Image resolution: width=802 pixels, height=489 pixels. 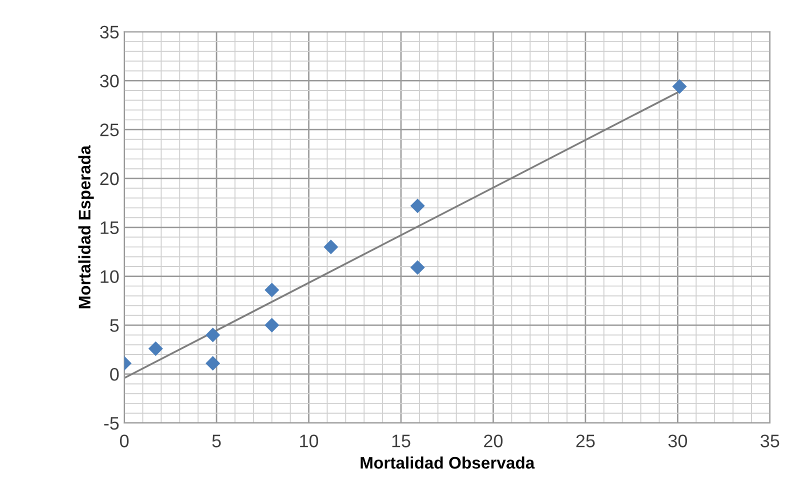 I want to click on x-tick-label: 0, so click(x=124, y=441).